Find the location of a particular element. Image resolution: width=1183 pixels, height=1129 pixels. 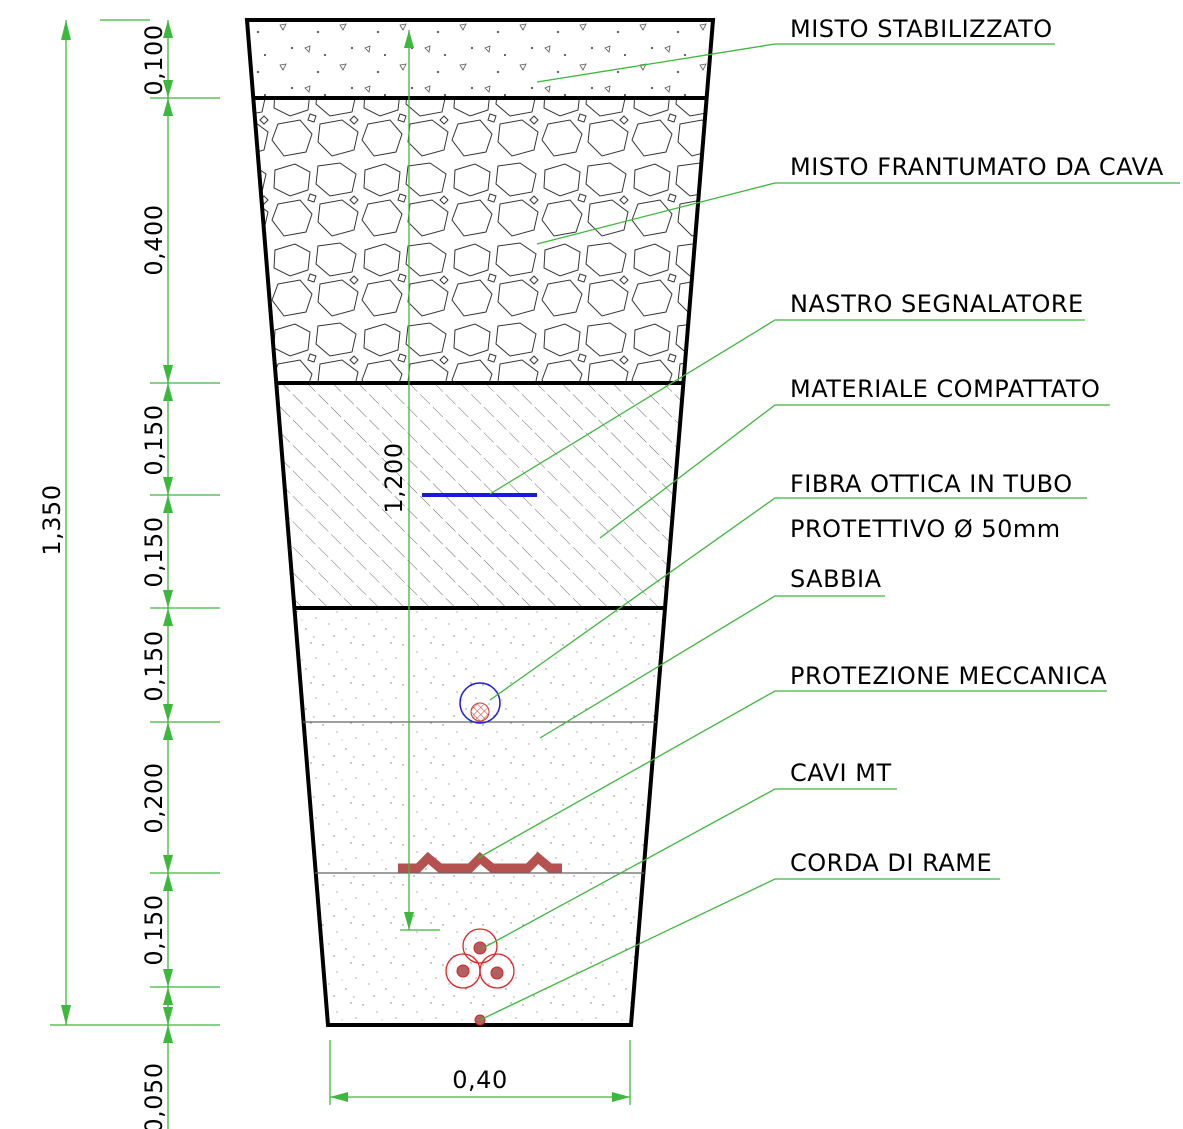

dim-text: 0,050 is located at coordinates (154, 1095).